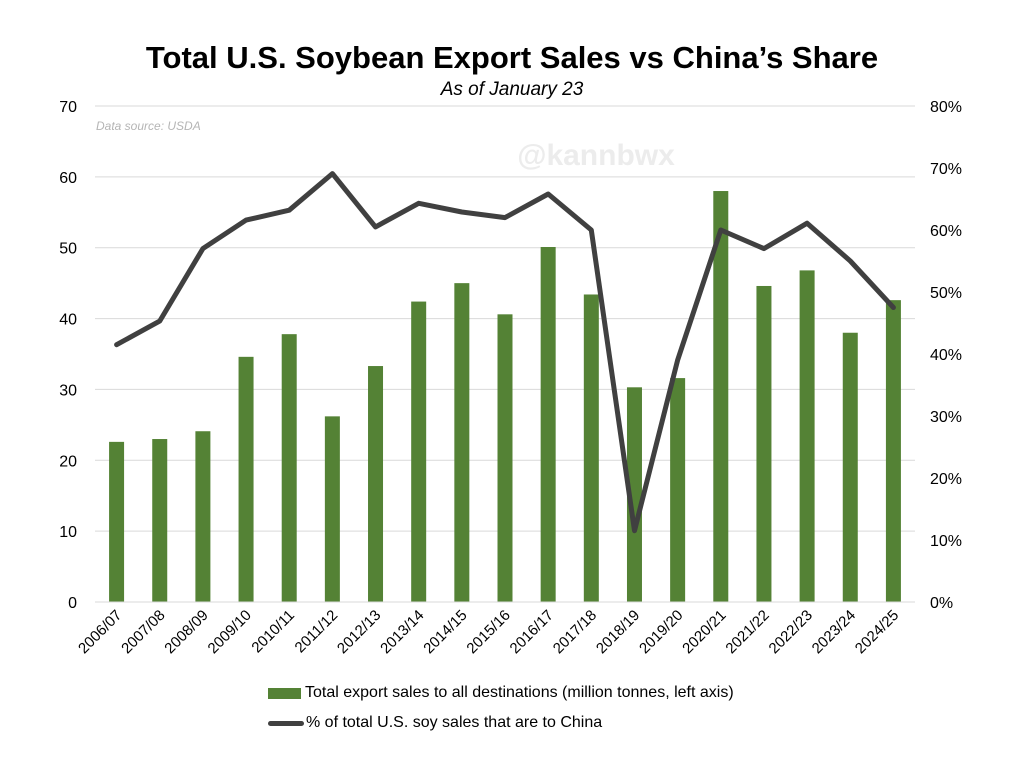 Image resolution: width=1024 pixels, height=775 pixels. What do you see at coordinates (618, 632) in the screenshot?
I see `x-tick-label: 2018/19` at bounding box center [618, 632].